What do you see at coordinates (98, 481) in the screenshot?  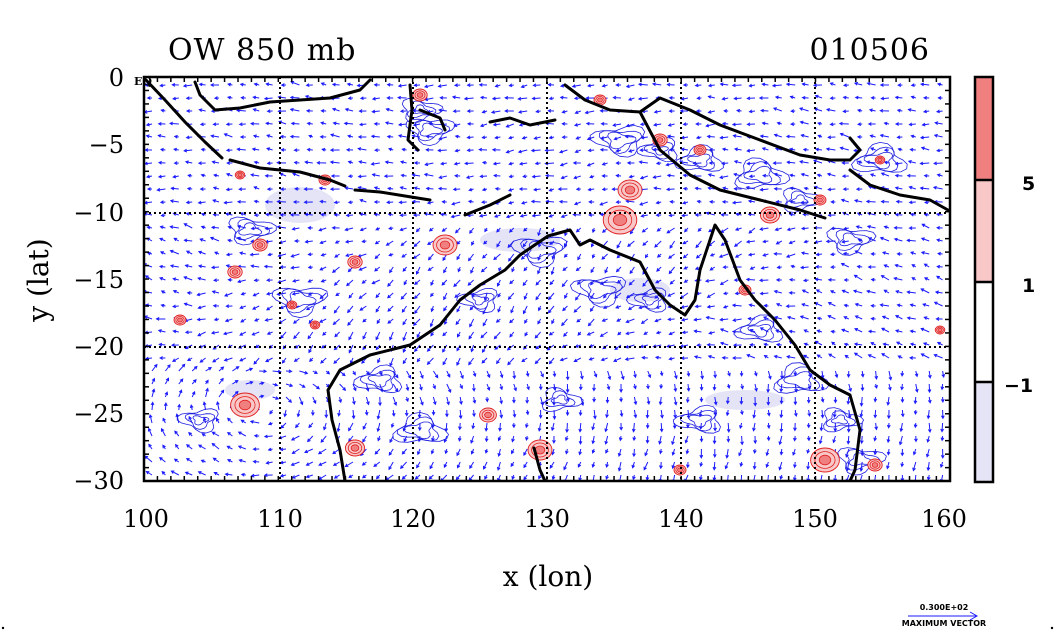 I see `y-tick-label: −30` at bounding box center [98, 481].